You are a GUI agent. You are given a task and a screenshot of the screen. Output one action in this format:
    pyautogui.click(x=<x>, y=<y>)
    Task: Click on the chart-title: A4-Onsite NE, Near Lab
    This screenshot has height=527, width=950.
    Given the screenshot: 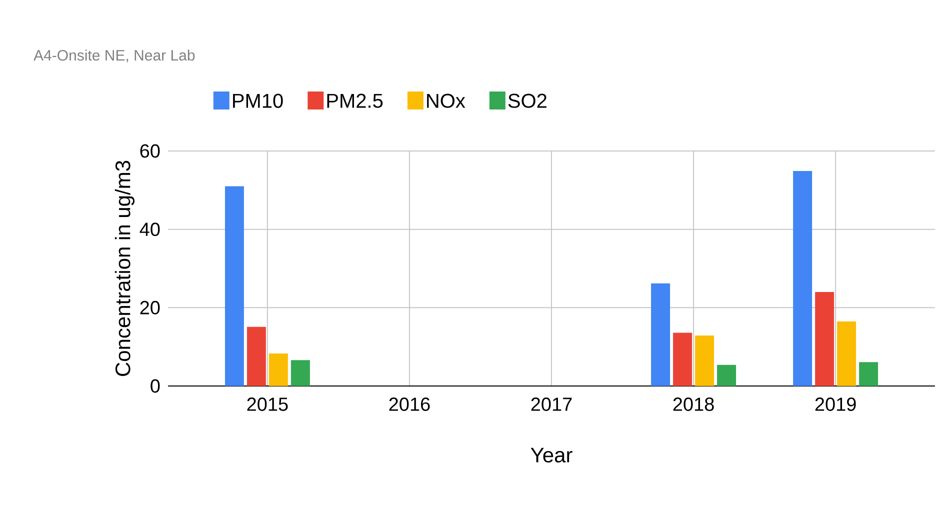 What is the action you would take?
    pyautogui.click(x=114, y=56)
    